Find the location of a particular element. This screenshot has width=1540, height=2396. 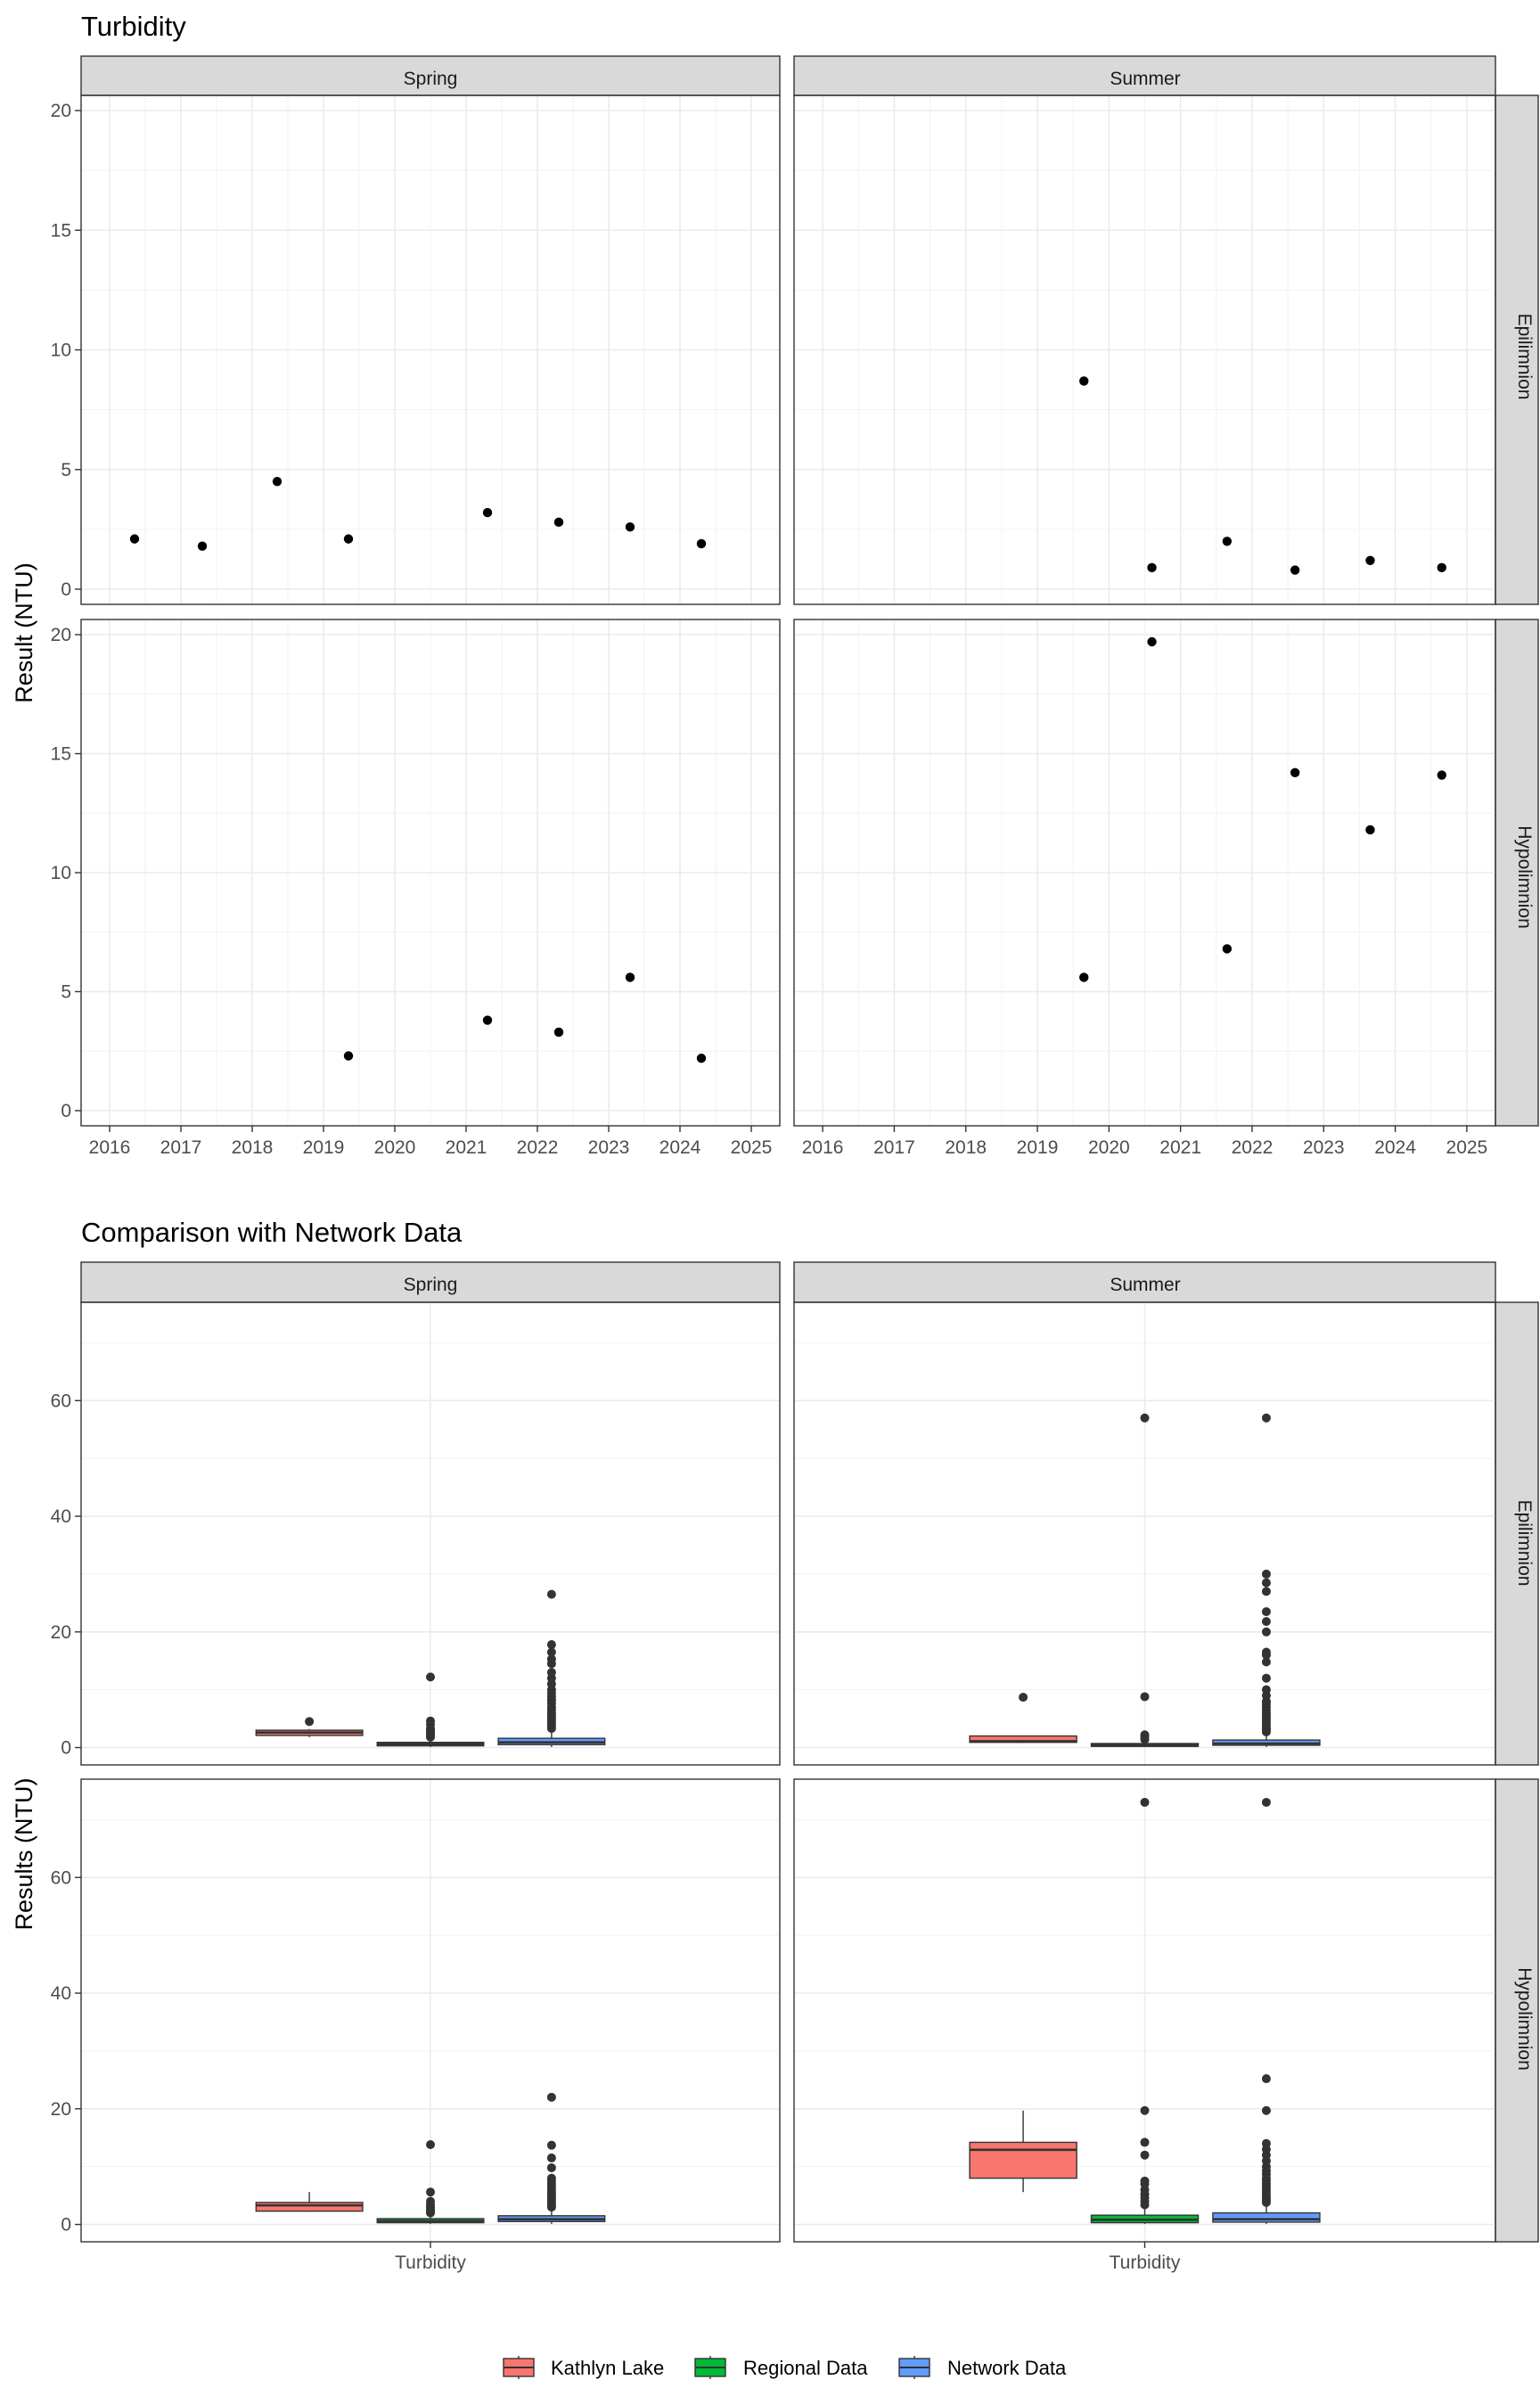

chart2-strip-label-summer: Summer is located at coordinates (1145, 1285).